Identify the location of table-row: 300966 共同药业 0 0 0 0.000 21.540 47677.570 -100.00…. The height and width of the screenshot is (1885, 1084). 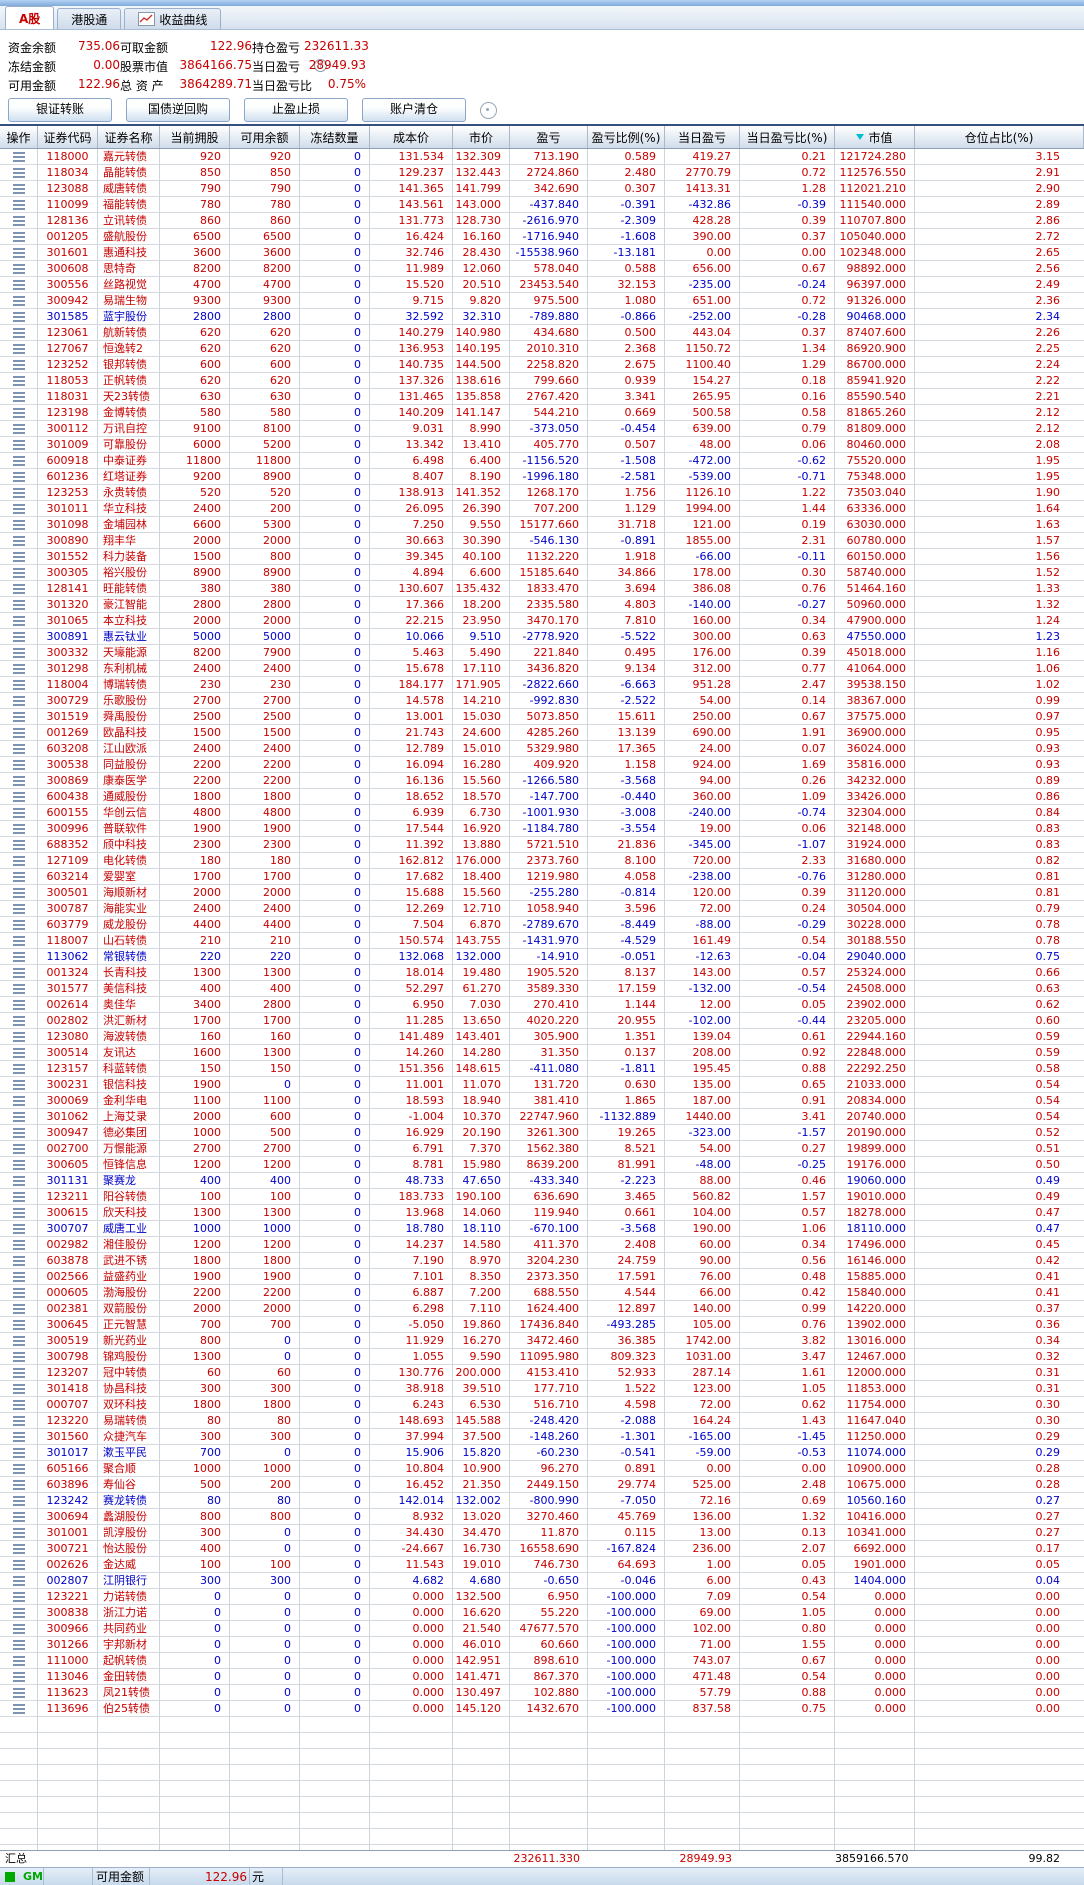
(542, 1629).